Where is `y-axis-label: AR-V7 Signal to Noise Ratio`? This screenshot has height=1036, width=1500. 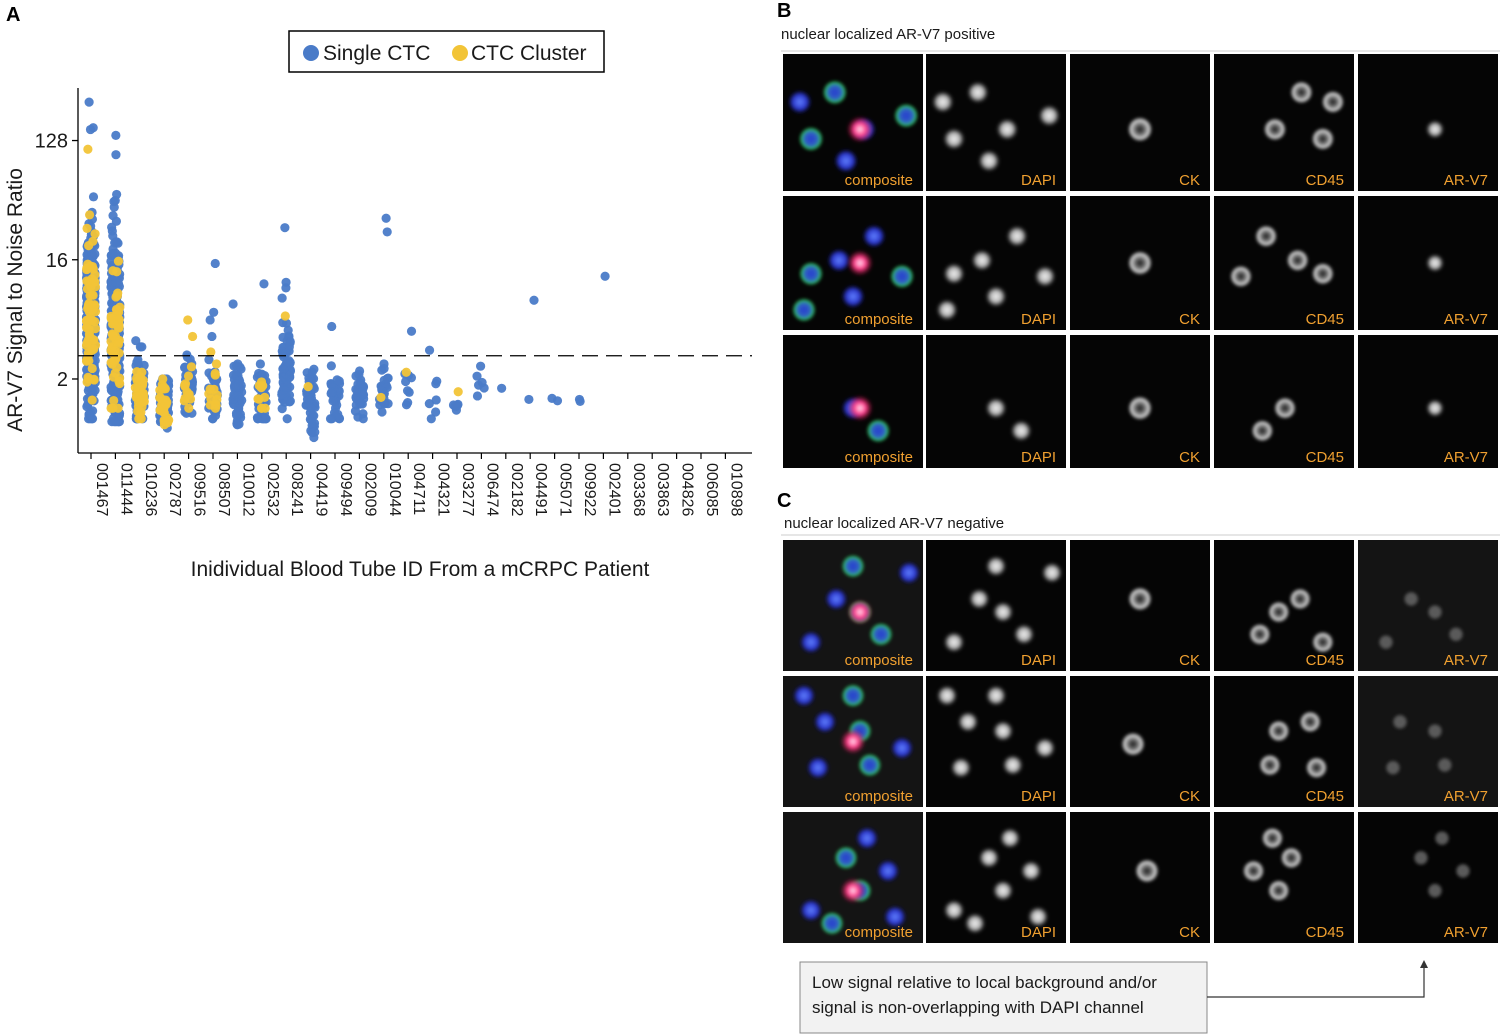 y-axis-label: AR-V7 Signal to Noise Ratio is located at coordinates (15, 300).